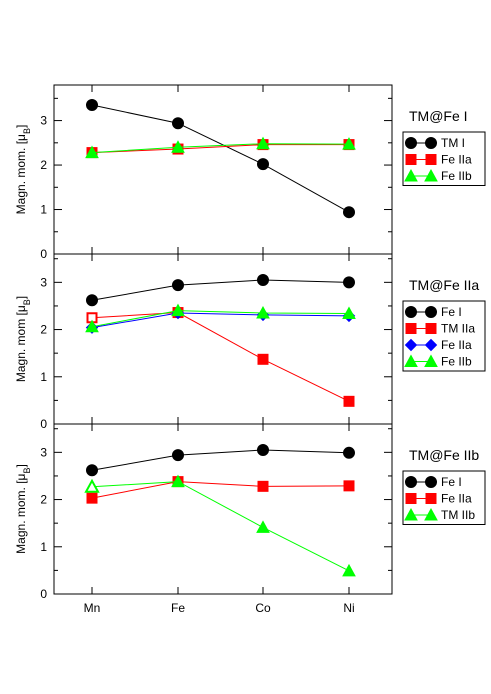 Image resolution: width=491 pixels, height=694 pixels. Describe the element at coordinates (263, 608) in the screenshot. I see `x-tick-label: Co` at that location.